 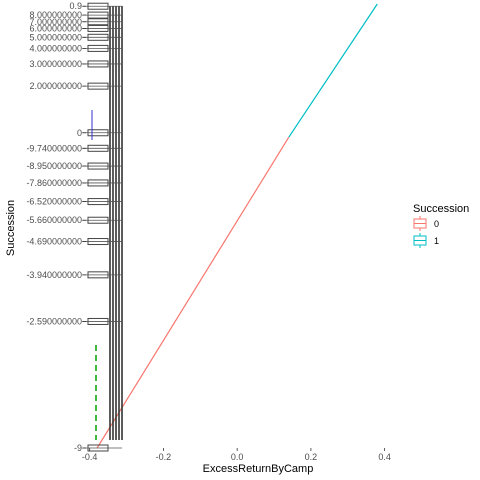 I want to click on y-tick-label: -9, so click(x=78, y=448).